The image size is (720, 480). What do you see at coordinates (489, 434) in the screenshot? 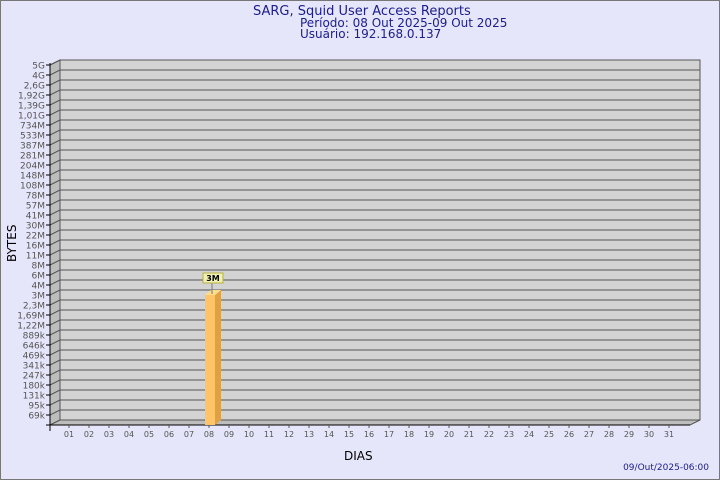
I see `x-tick-label: 22` at bounding box center [489, 434].